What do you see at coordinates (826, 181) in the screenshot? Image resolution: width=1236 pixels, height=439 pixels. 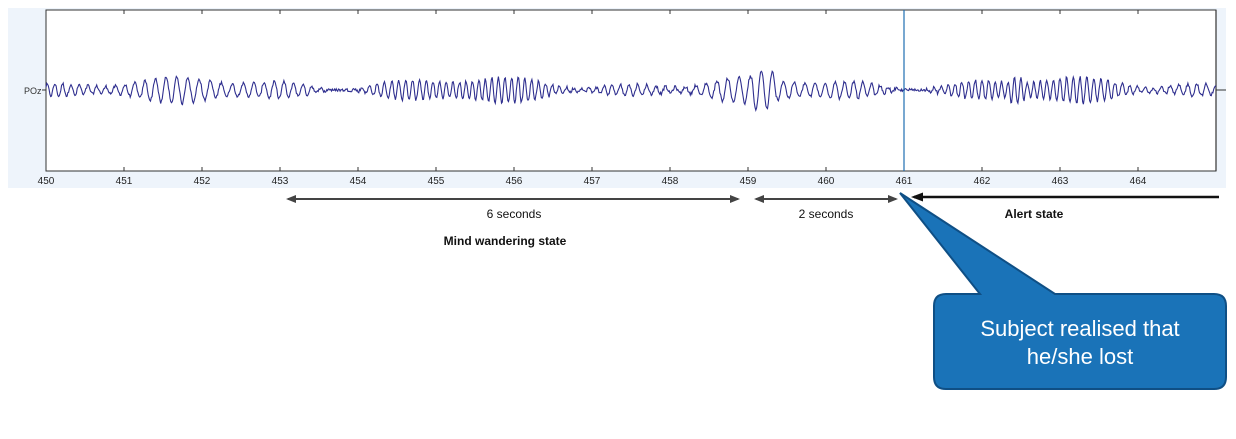 I see `x-tick-label: 460` at bounding box center [826, 181].